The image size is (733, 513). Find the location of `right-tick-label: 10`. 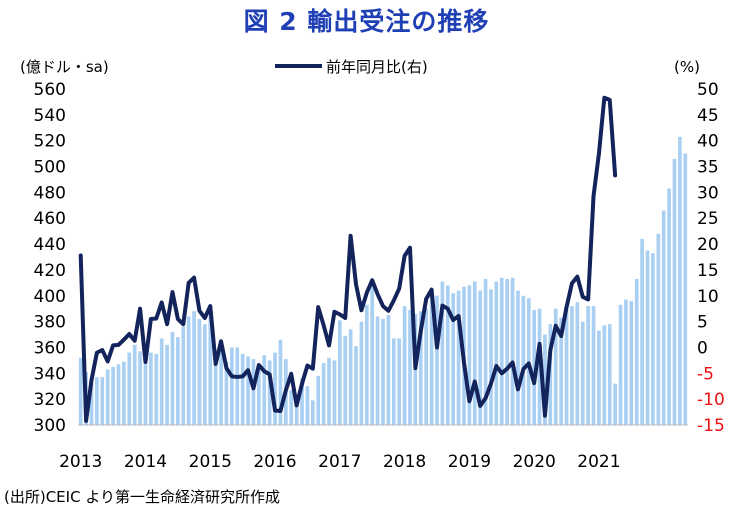

right-tick-label: 10 is located at coordinates (708, 297).